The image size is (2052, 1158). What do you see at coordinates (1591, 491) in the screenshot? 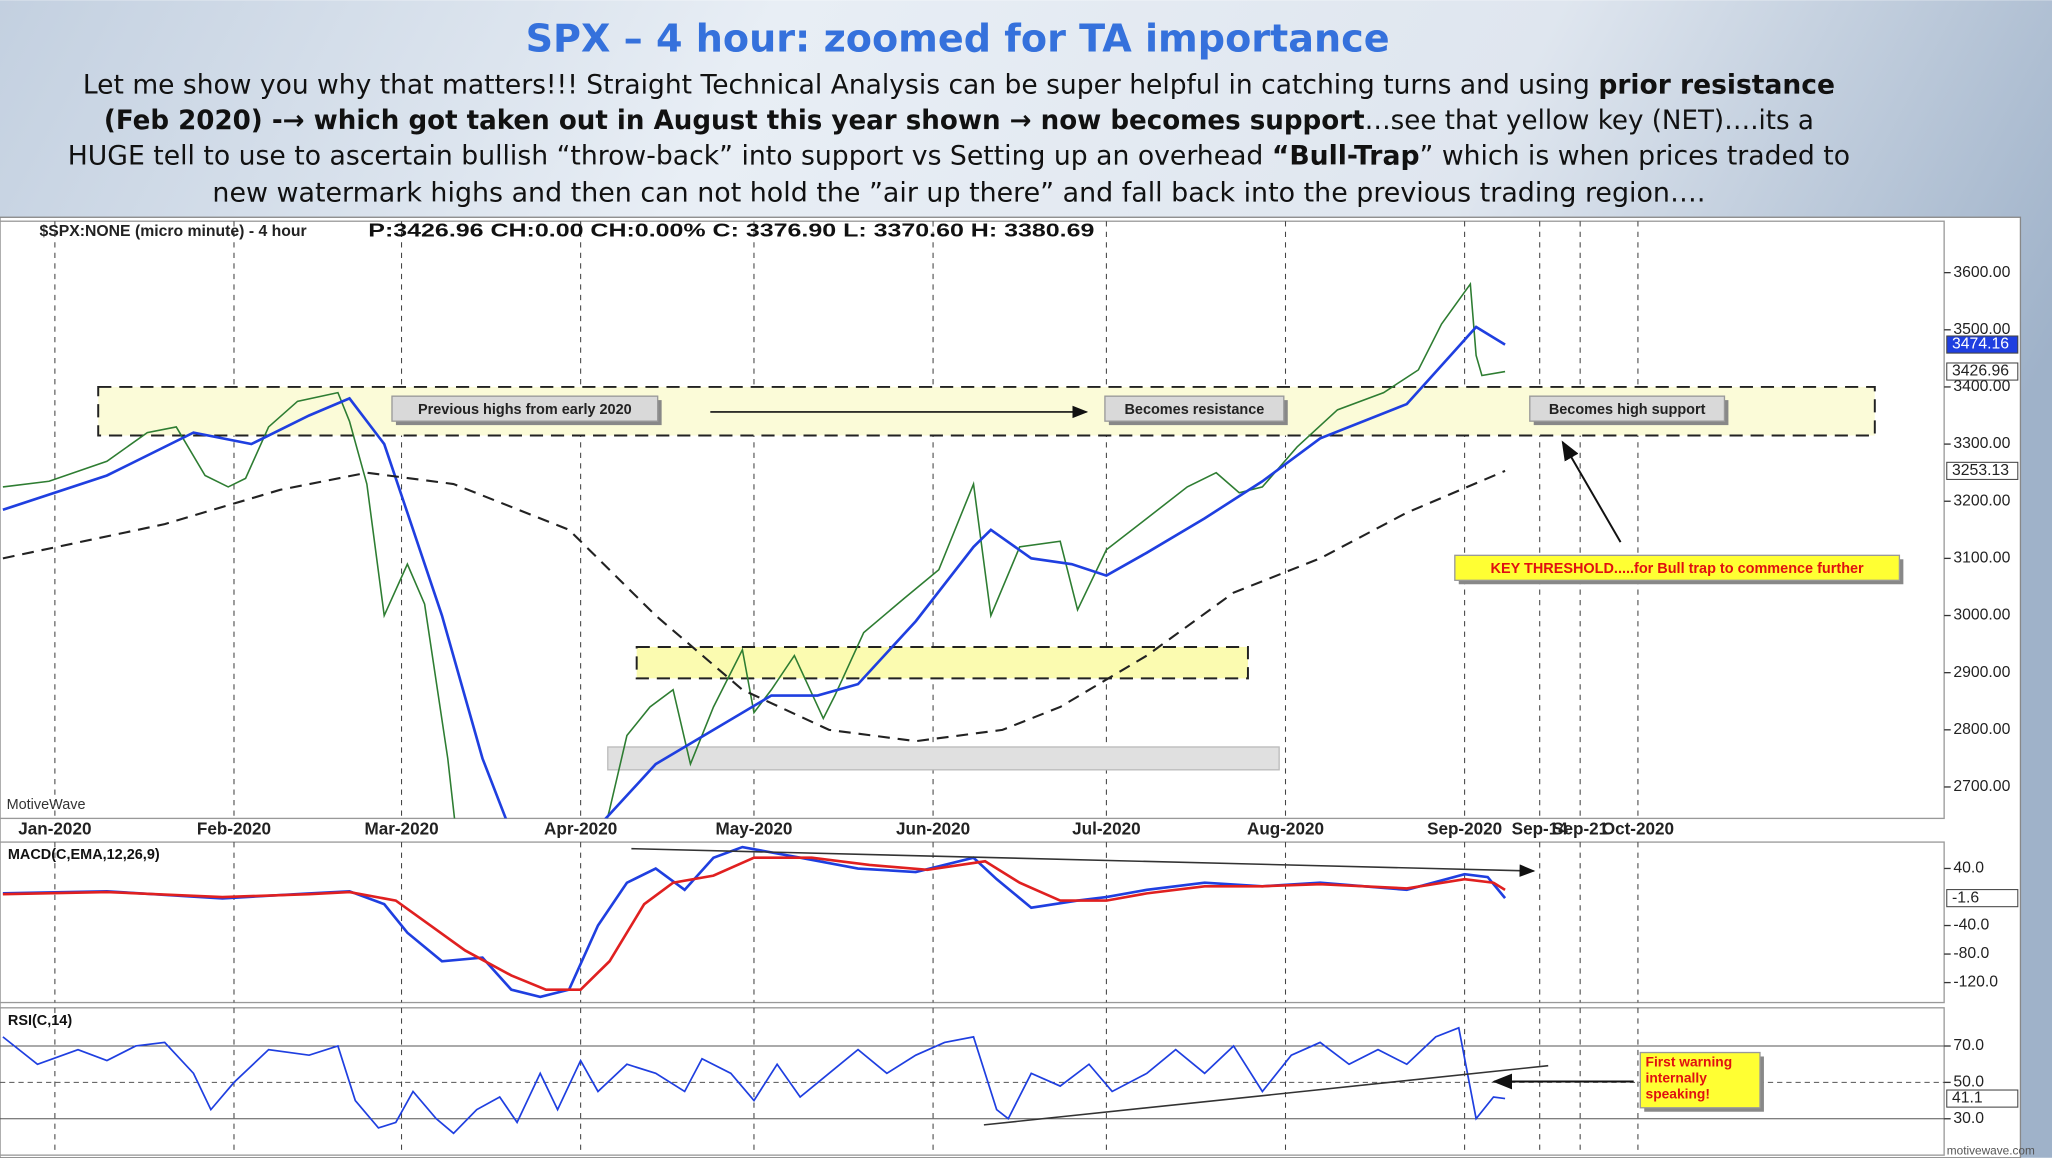
I see `arrow` at bounding box center [1591, 491].